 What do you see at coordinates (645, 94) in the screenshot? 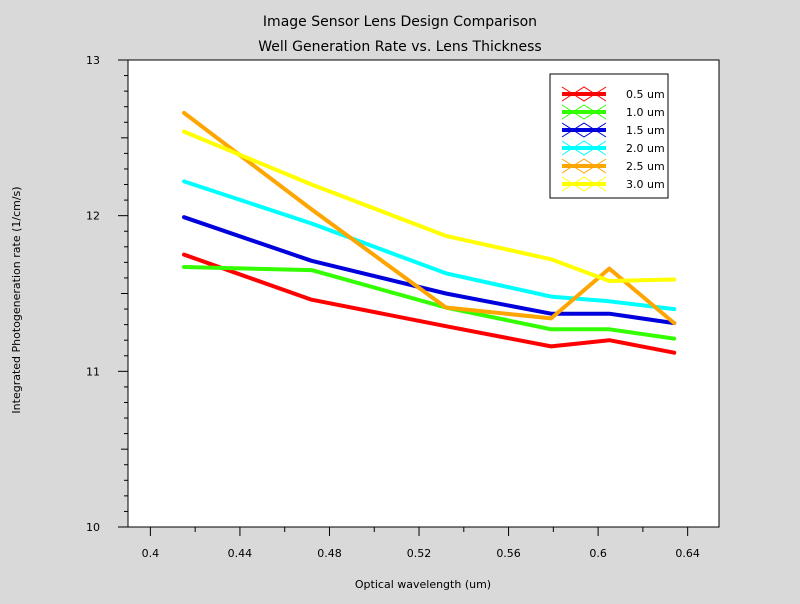
I see `legend-label: 0.5 um` at bounding box center [645, 94].